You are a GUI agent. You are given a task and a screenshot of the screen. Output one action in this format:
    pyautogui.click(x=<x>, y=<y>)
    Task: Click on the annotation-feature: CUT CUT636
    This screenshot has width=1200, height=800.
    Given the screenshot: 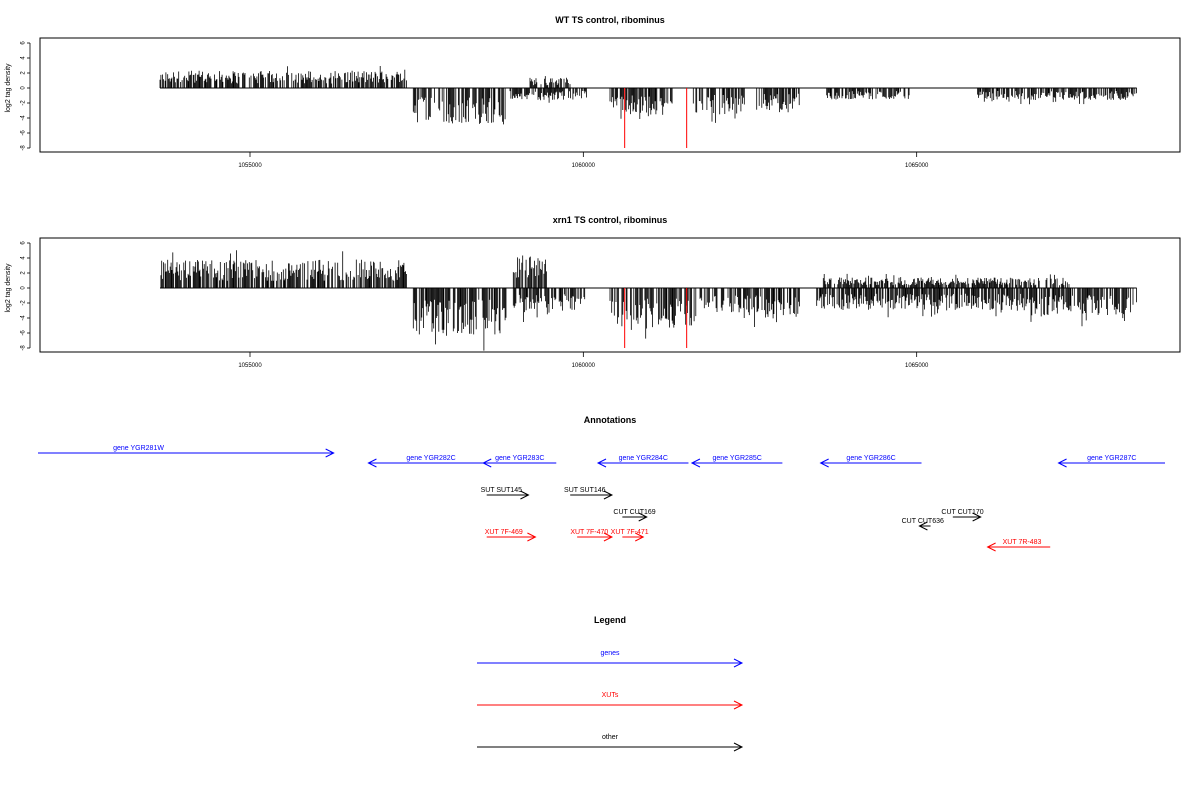 What is the action you would take?
    pyautogui.click(x=923, y=524)
    